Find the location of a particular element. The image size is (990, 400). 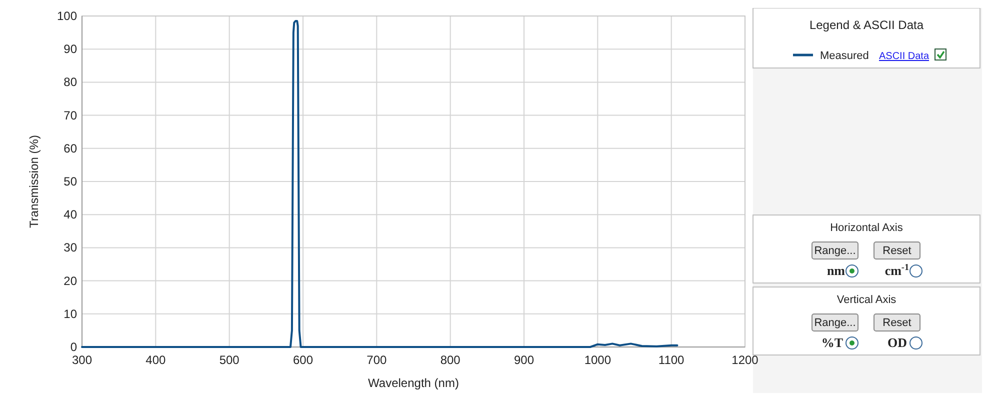

x-axis-title: Wavelength (nm) is located at coordinates (413, 383).